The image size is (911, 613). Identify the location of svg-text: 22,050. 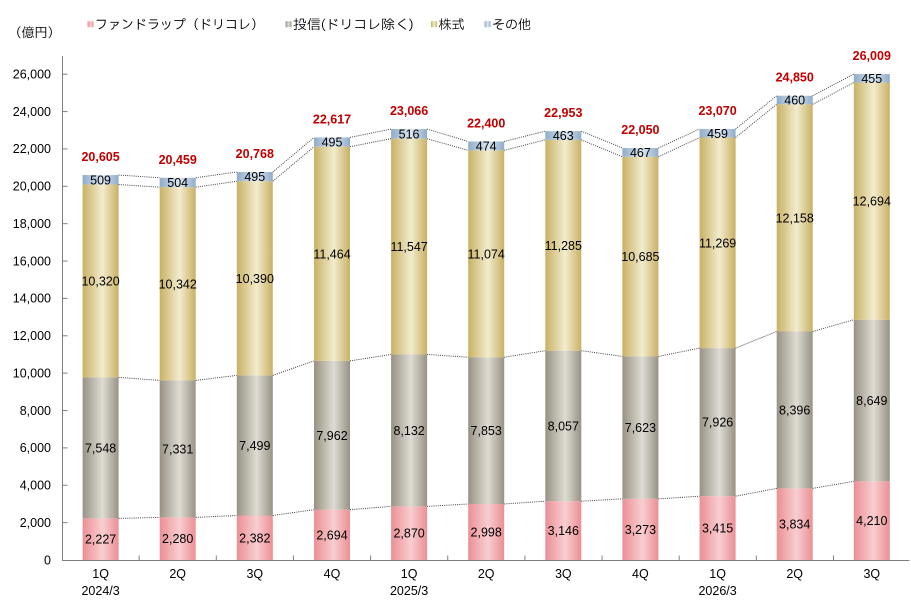
(640, 130).